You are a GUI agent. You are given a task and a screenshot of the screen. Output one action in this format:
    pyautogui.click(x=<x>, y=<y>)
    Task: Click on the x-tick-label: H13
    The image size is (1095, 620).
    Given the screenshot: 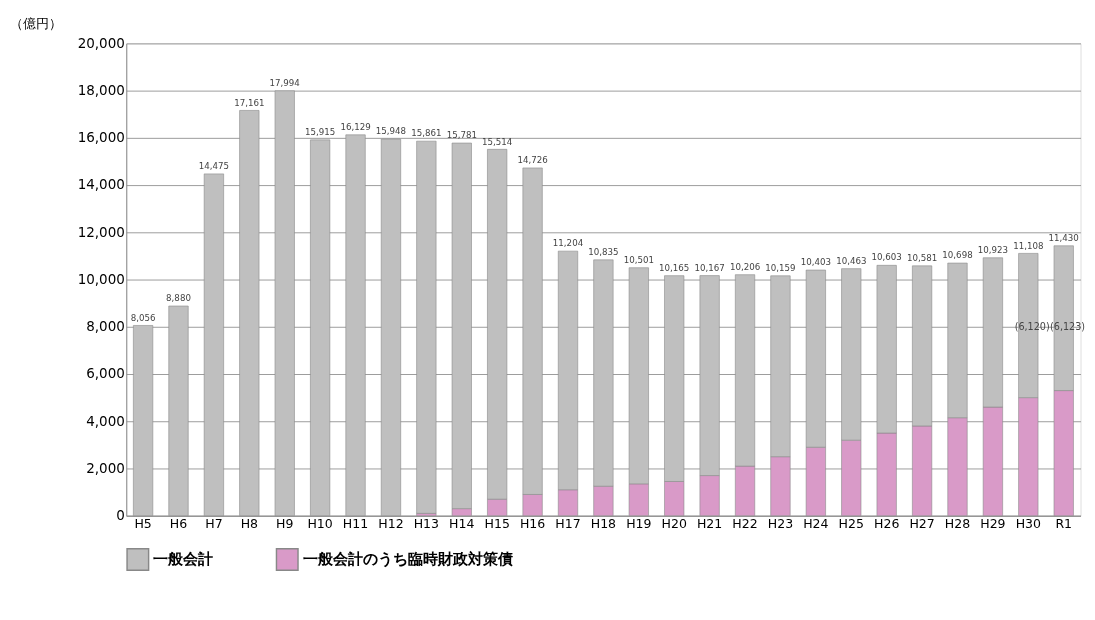 What is the action you would take?
    pyautogui.click(x=426, y=523)
    